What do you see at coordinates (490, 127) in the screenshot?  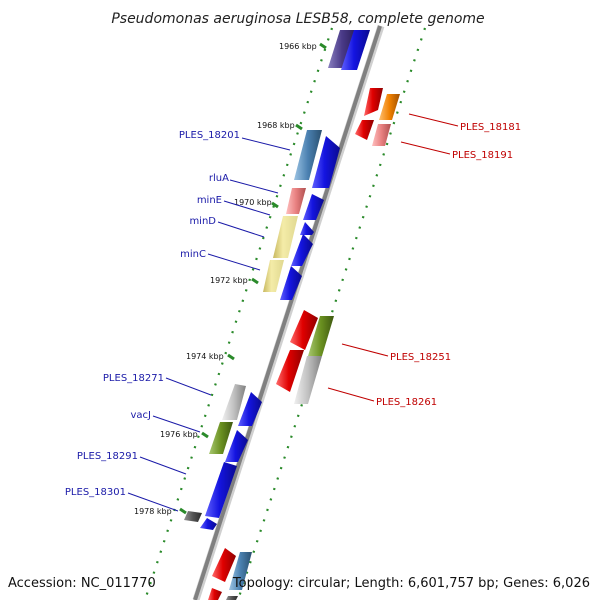 I see `gene-label: PLES_18181` at bounding box center [490, 127].